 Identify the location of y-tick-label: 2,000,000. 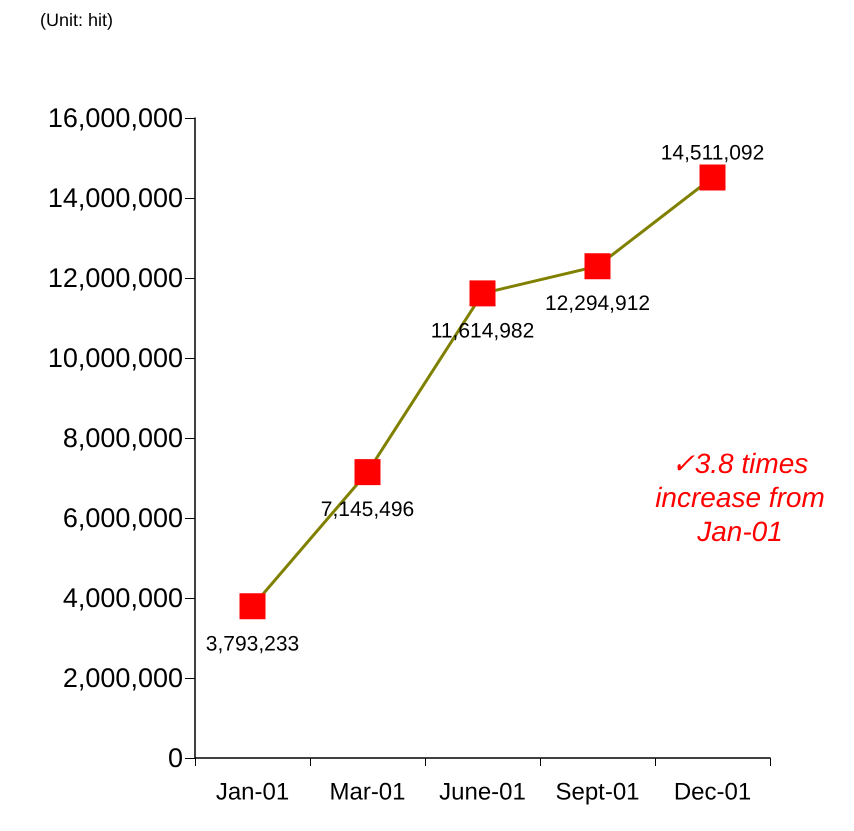
(122, 678).